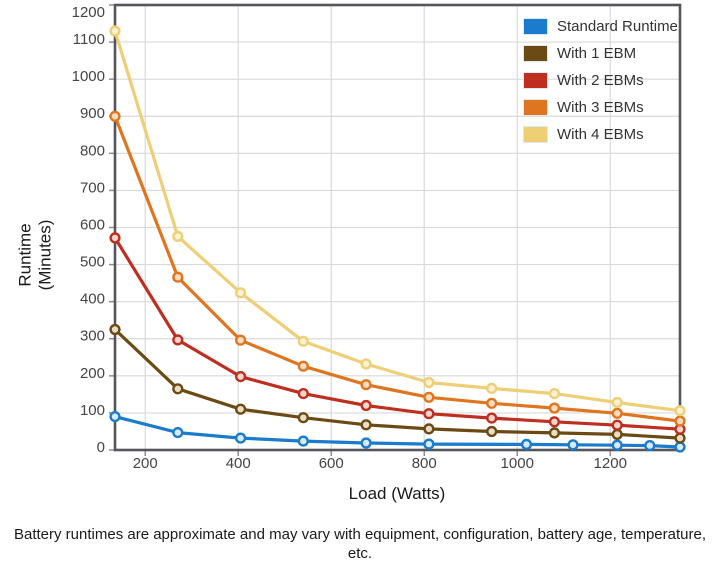 This screenshot has width=720, height=563. I want to click on y-tick-label: 1200, so click(88, 12).